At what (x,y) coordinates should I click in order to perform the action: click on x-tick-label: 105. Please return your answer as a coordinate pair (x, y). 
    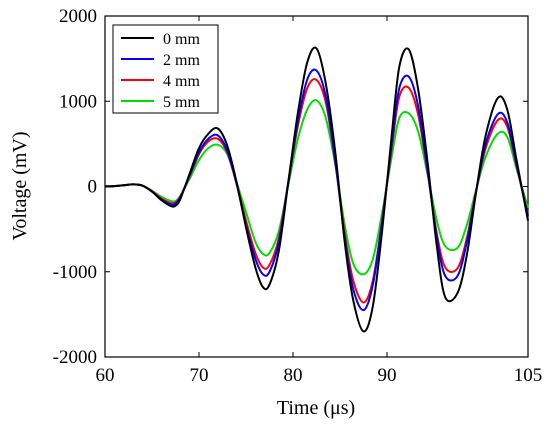
    Looking at the image, I should click on (528, 375).